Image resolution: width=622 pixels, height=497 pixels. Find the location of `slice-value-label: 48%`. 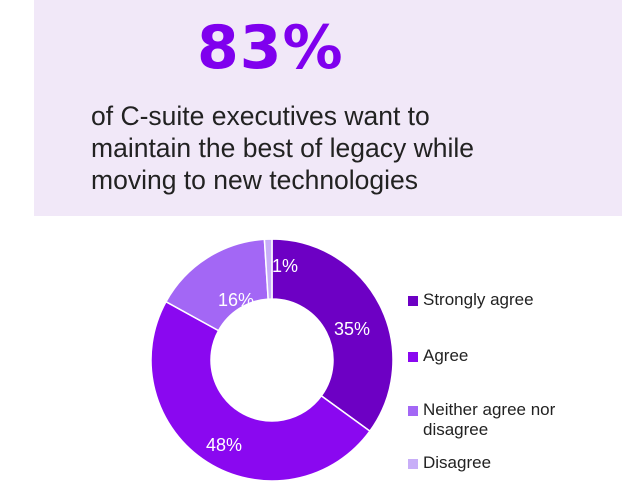

slice-value-label: 48% is located at coordinates (224, 445).